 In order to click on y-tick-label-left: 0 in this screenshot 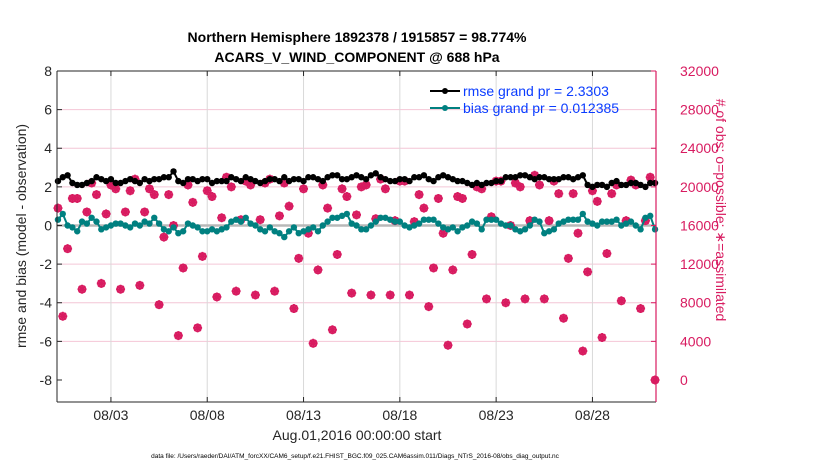, I will do `click(48, 225)`.